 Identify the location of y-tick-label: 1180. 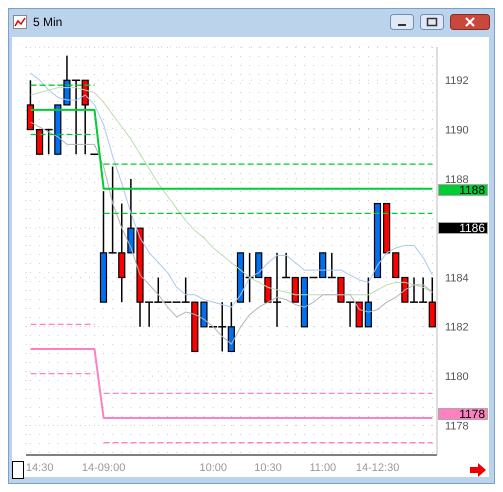
(457, 377).